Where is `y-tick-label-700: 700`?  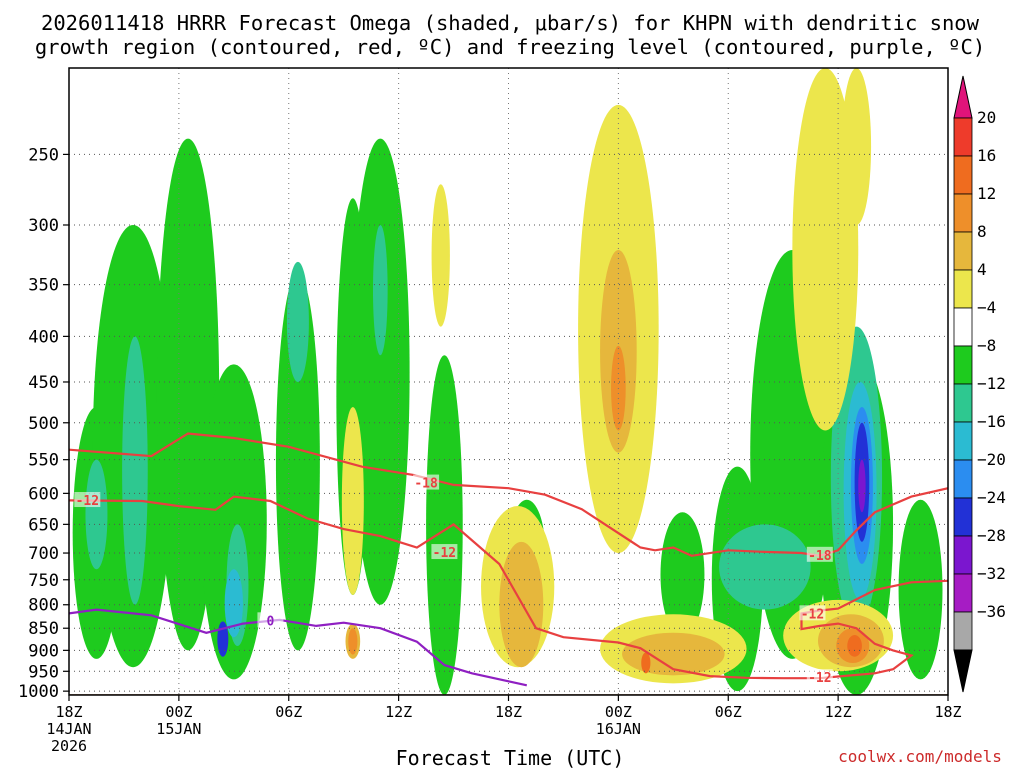 y-tick-label-700: 700 is located at coordinates (43, 554).